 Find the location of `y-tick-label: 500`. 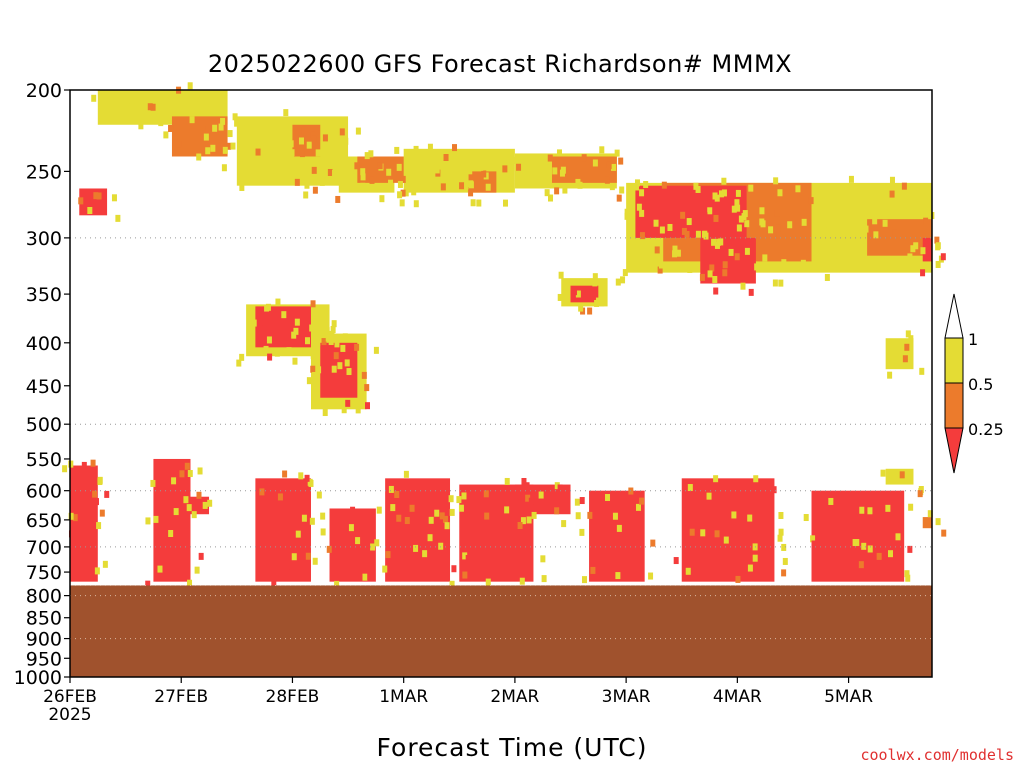

y-tick-label: 500 is located at coordinates (44, 425).